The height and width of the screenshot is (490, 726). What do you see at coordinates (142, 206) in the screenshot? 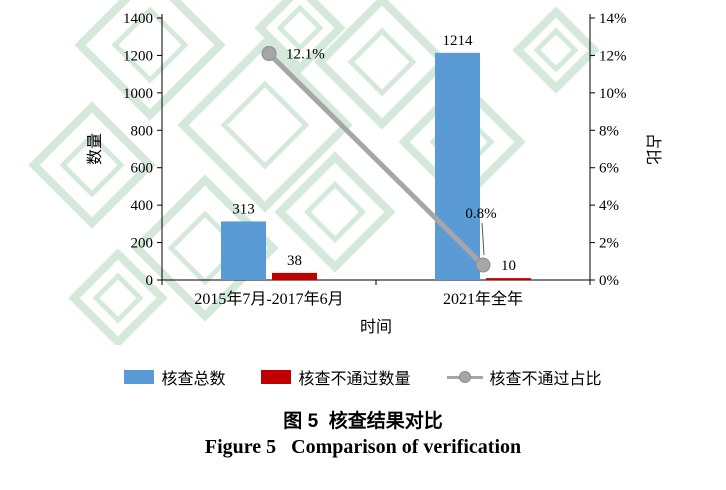
I see `left-axis-tick-label: 400` at bounding box center [142, 206].